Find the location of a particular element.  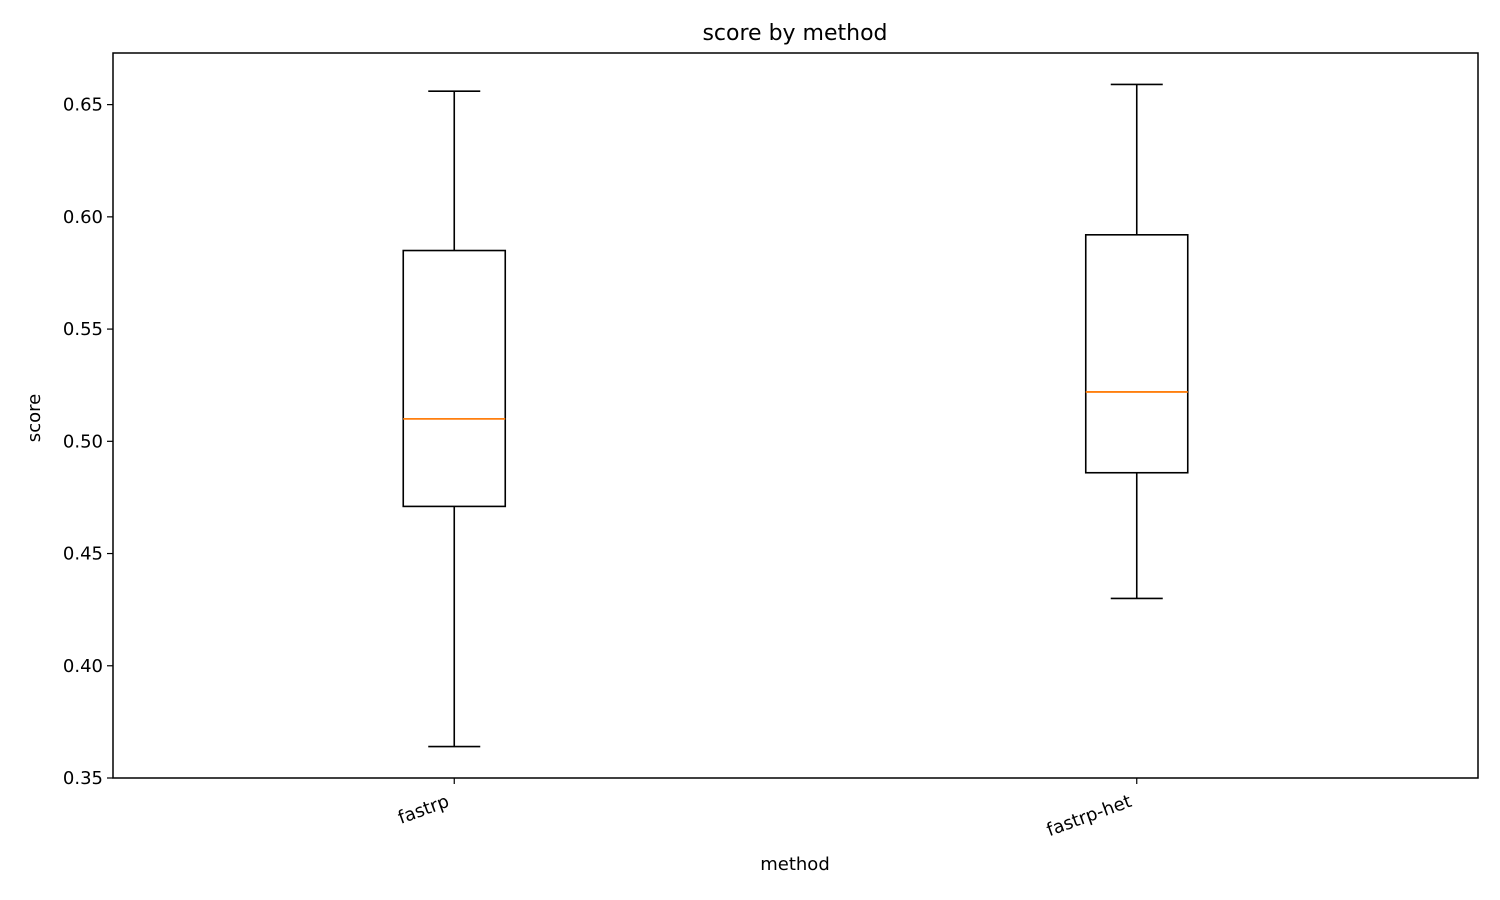

y-axis-label: score is located at coordinates (34, 418).